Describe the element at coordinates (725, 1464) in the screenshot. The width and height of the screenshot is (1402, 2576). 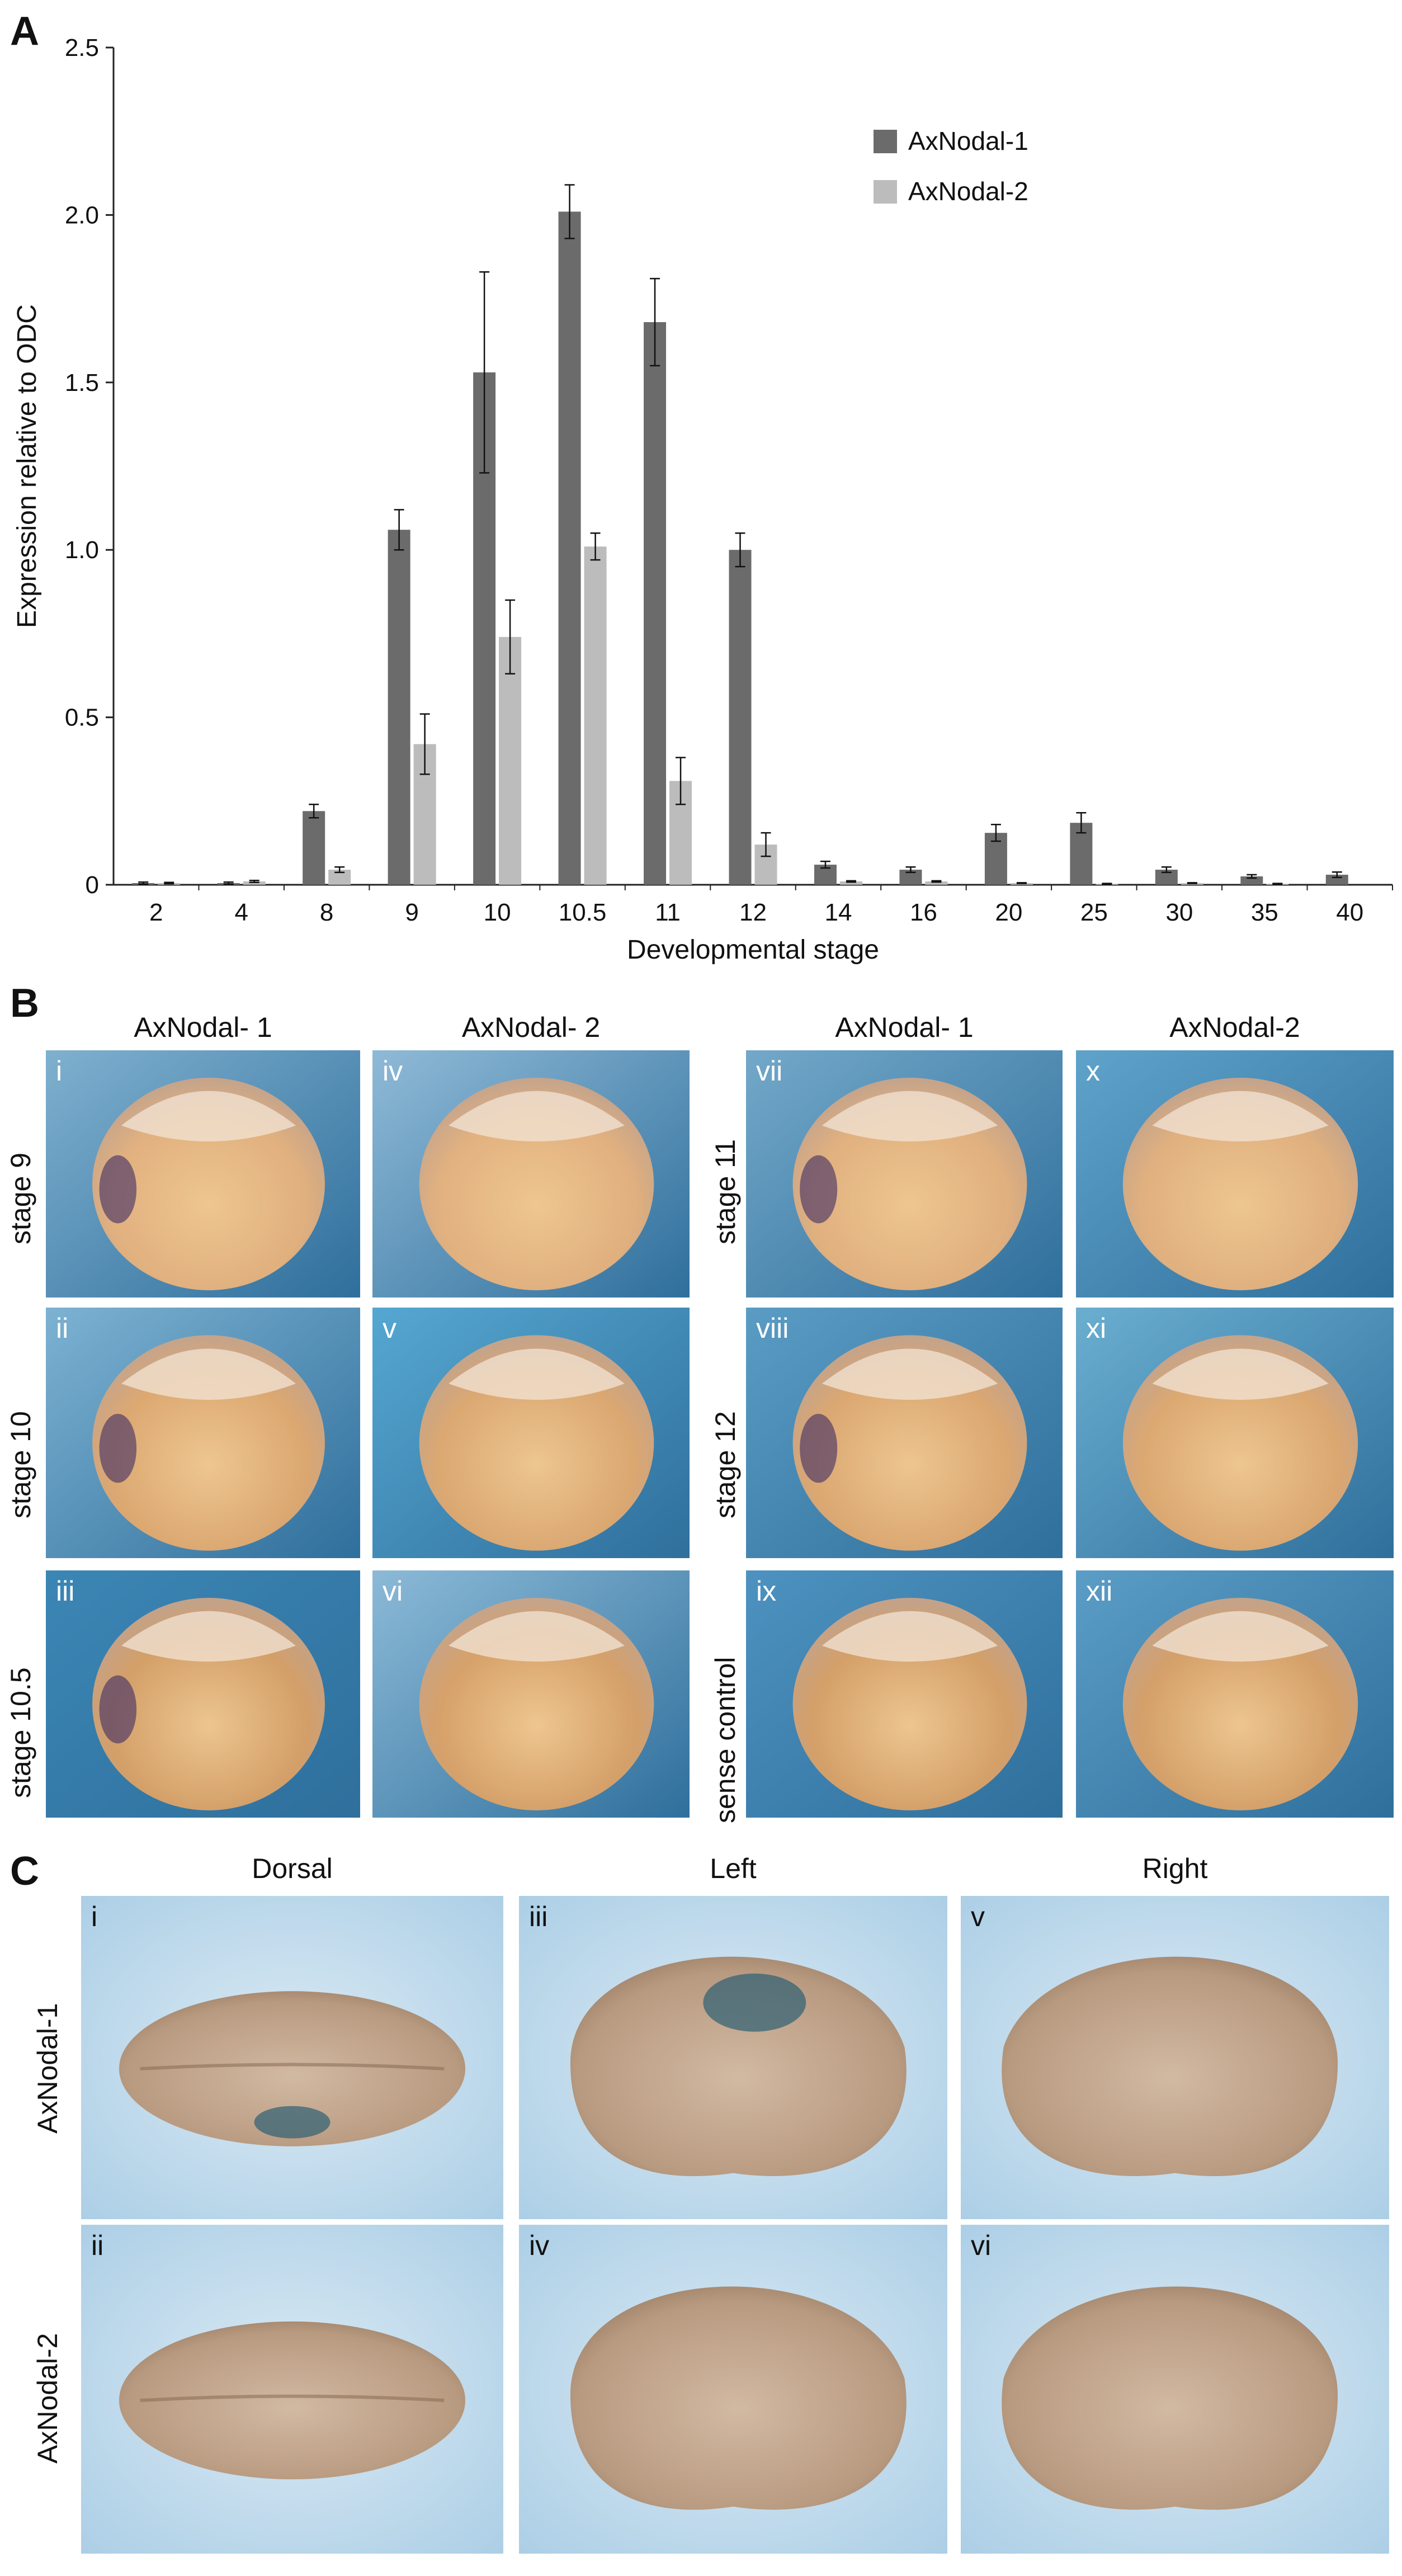
I see `panel-b-row-label-stage-12: stage 12` at that location.